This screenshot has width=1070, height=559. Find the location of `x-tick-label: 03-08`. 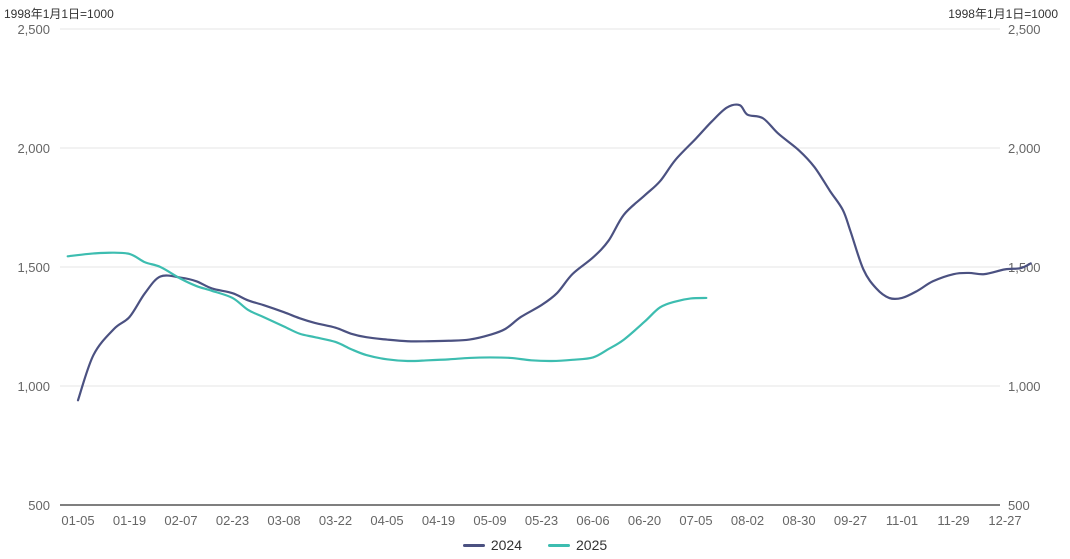

x-tick-label: 03-08 is located at coordinates (283, 520).